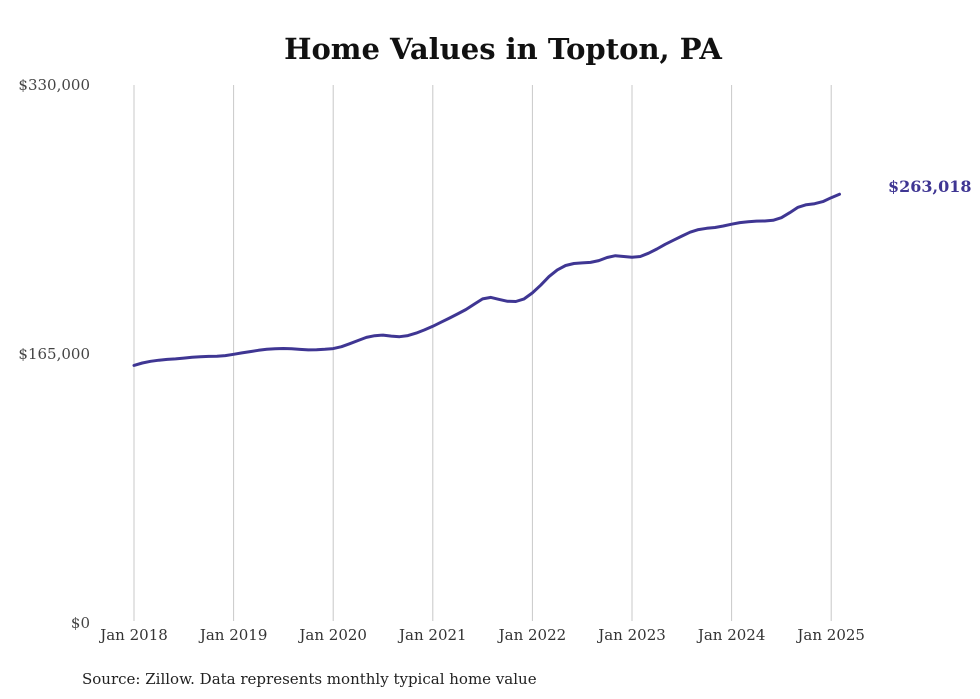 Image resolution: width=980 pixels, height=699 pixels. I want to click on x-tick-label: Jan 2023, so click(631, 635).